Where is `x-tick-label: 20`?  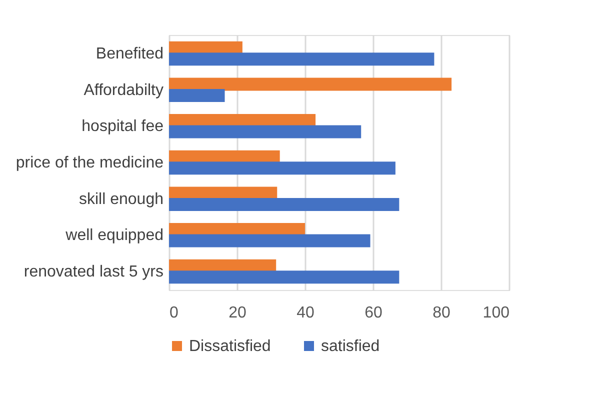 x-tick-label: 20 is located at coordinates (237, 313).